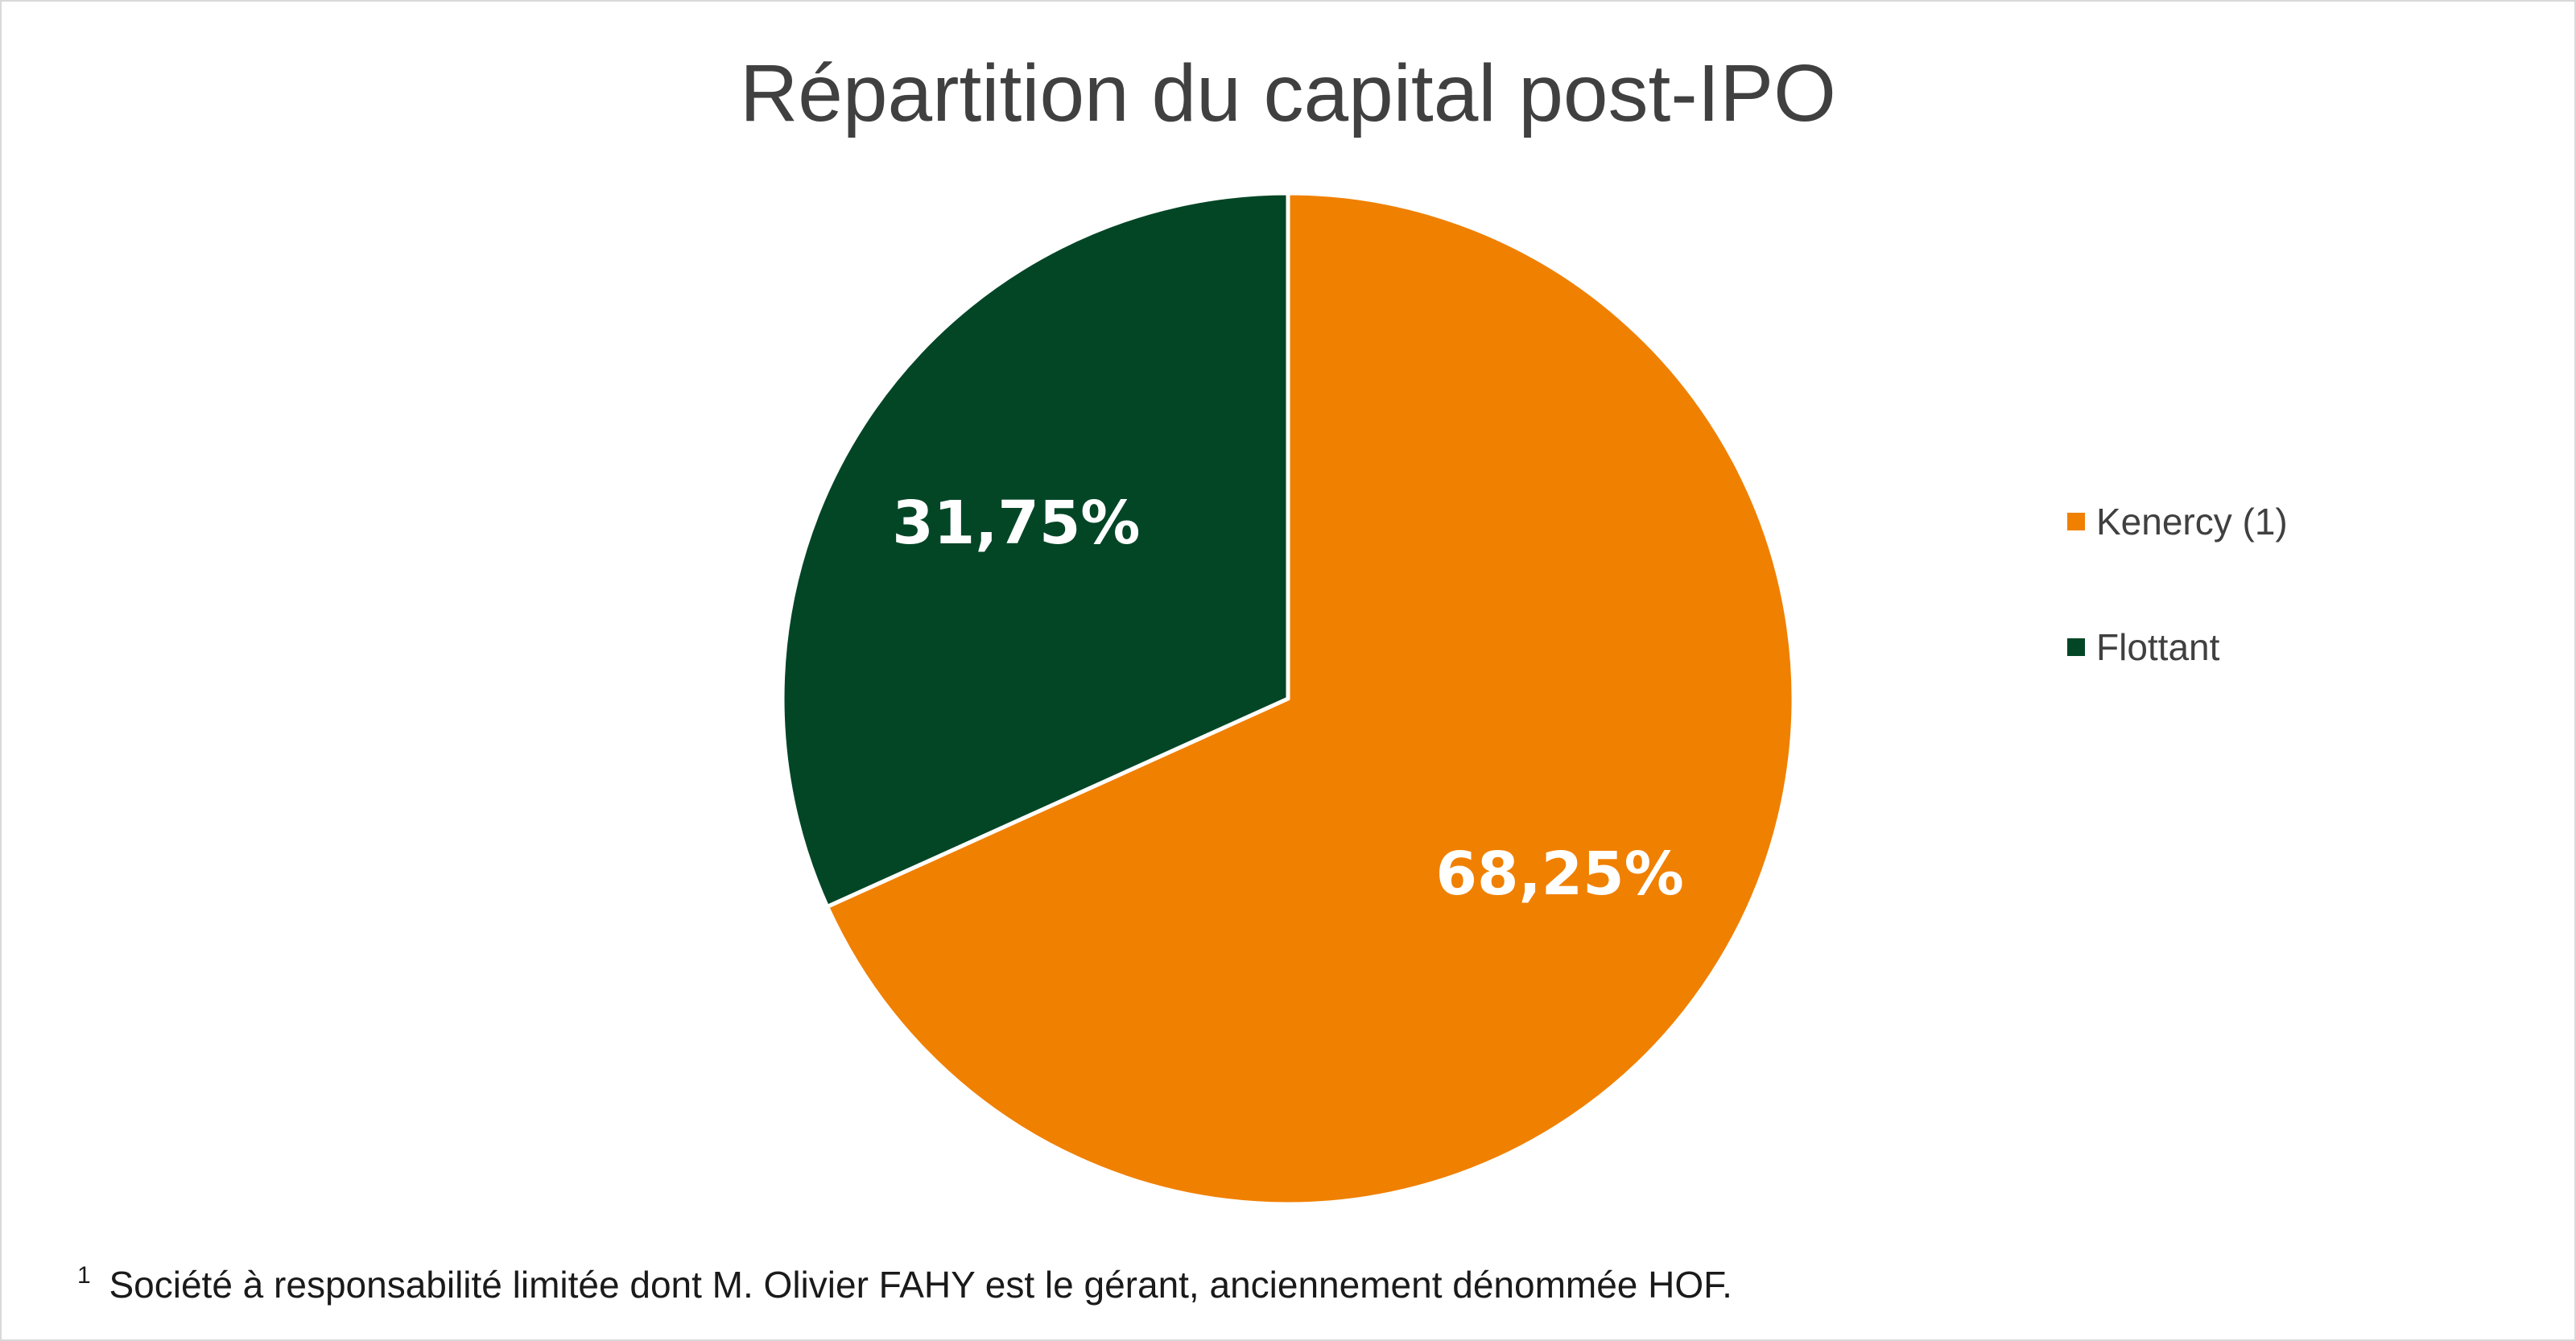 The height and width of the screenshot is (1341, 2576). I want to click on legend-label-kenercy-1: Kenercy (1), so click(2192, 522).